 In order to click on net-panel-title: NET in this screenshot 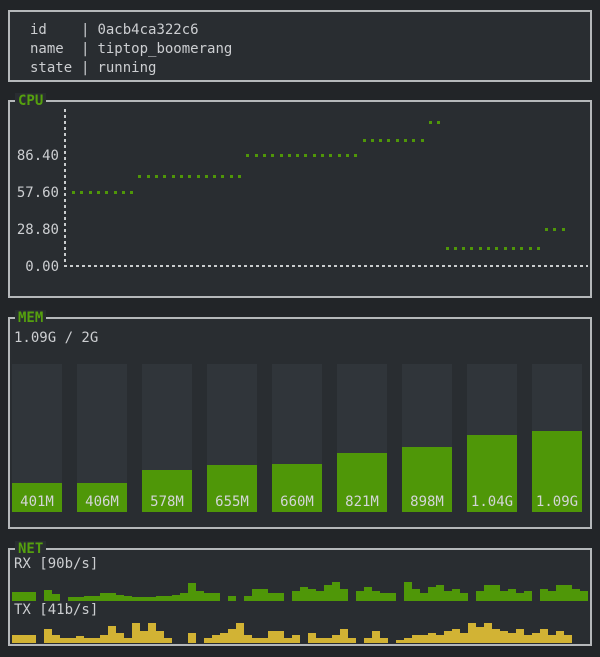, I will do `click(31, 549)`.